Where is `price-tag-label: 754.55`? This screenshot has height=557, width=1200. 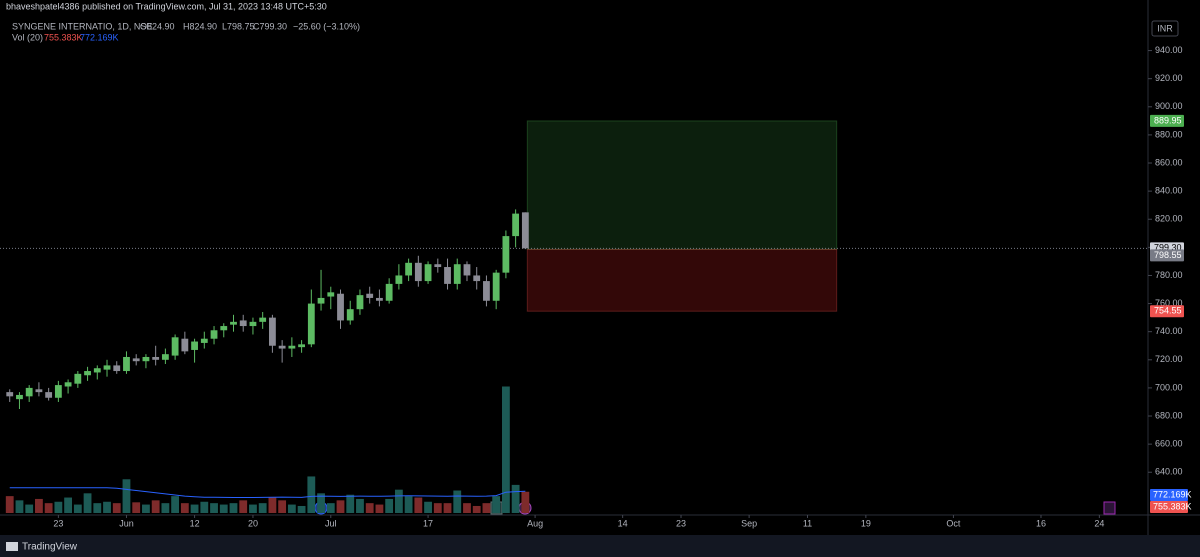 price-tag-label: 754.55 is located at coordinates (1168, 311).